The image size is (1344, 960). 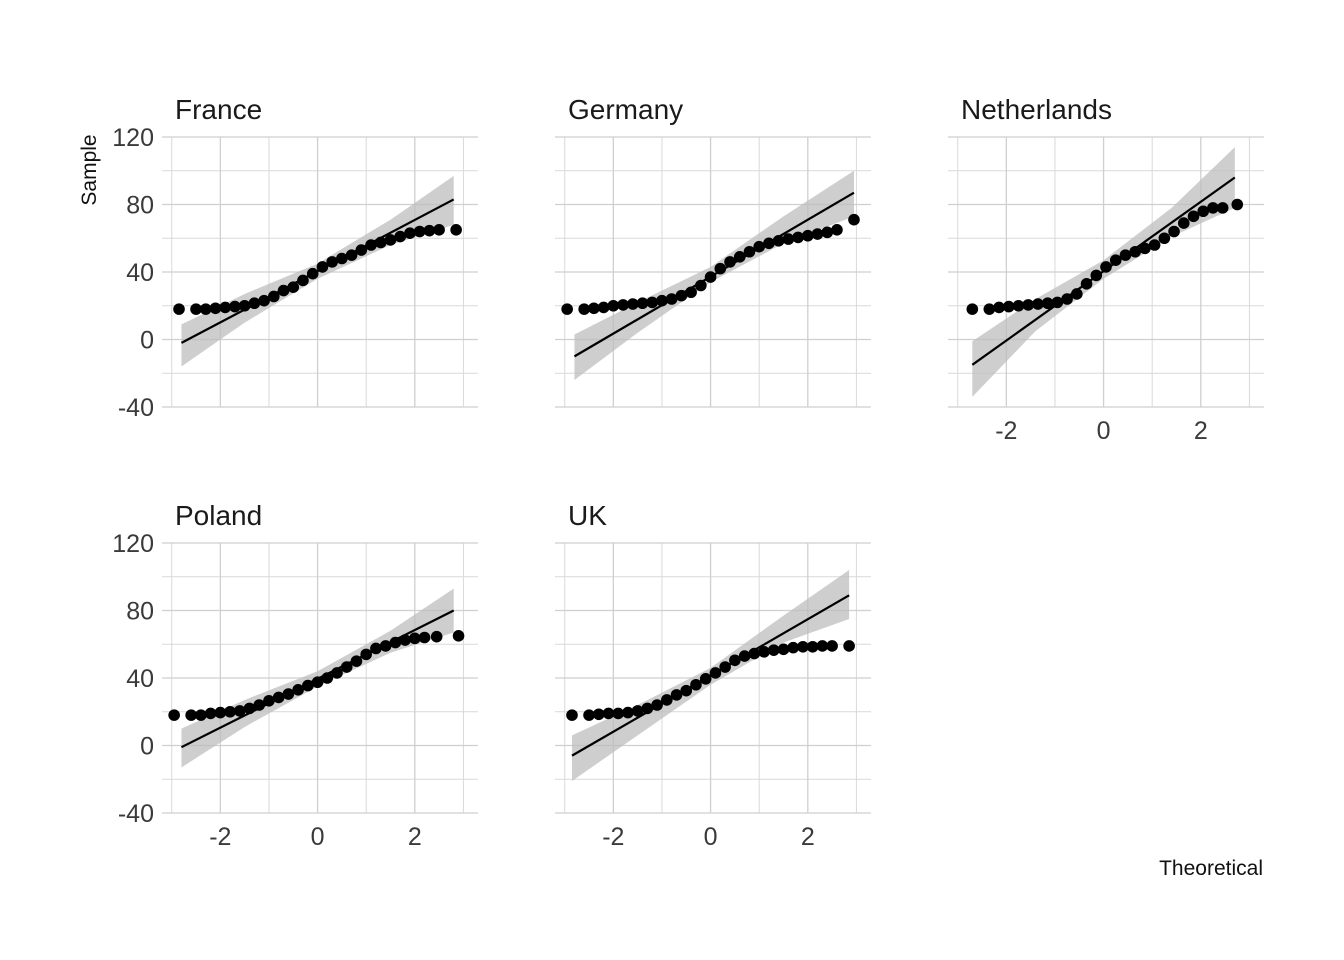 I want to click on facet-panel-poland: Poland -40 0 40 80 120 -2 0 2, so click(x=295, y=675).